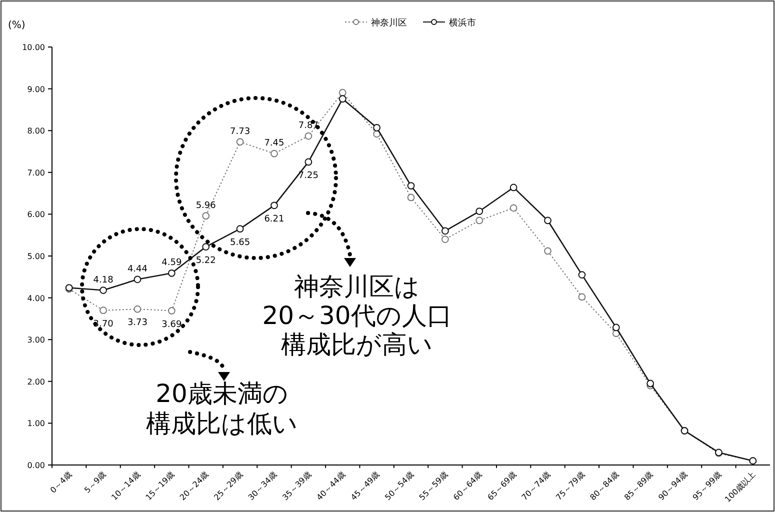 Image resolution: width=775 pixels, height=512 pixels. What do you see at coordinates (206, 261) in the screenshot?
I see `data-label: 5.22` at bounding box center [206, 261].